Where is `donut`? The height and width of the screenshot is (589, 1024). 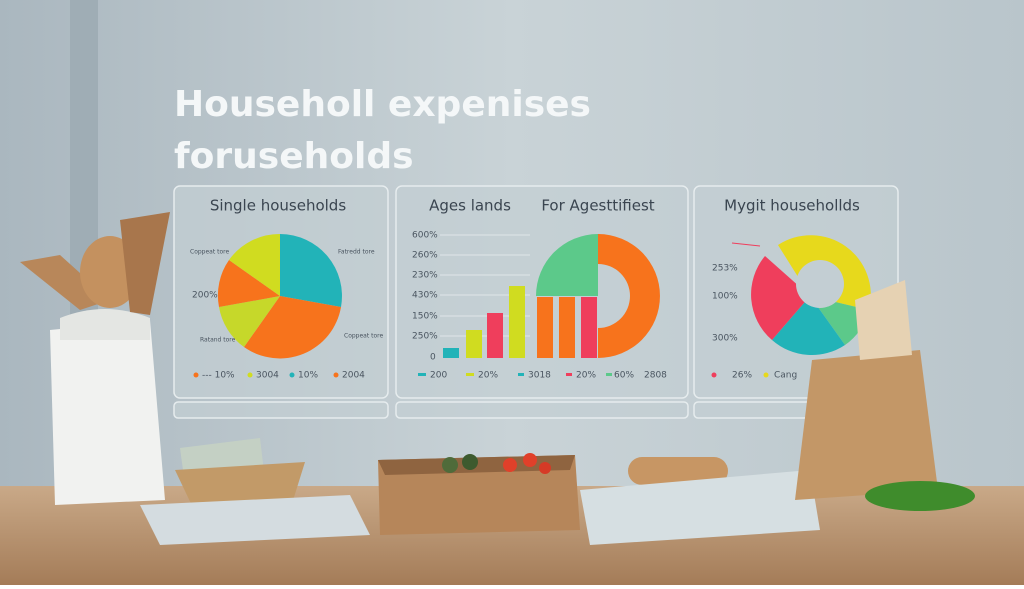 donut is located at coordinates (811, 295).